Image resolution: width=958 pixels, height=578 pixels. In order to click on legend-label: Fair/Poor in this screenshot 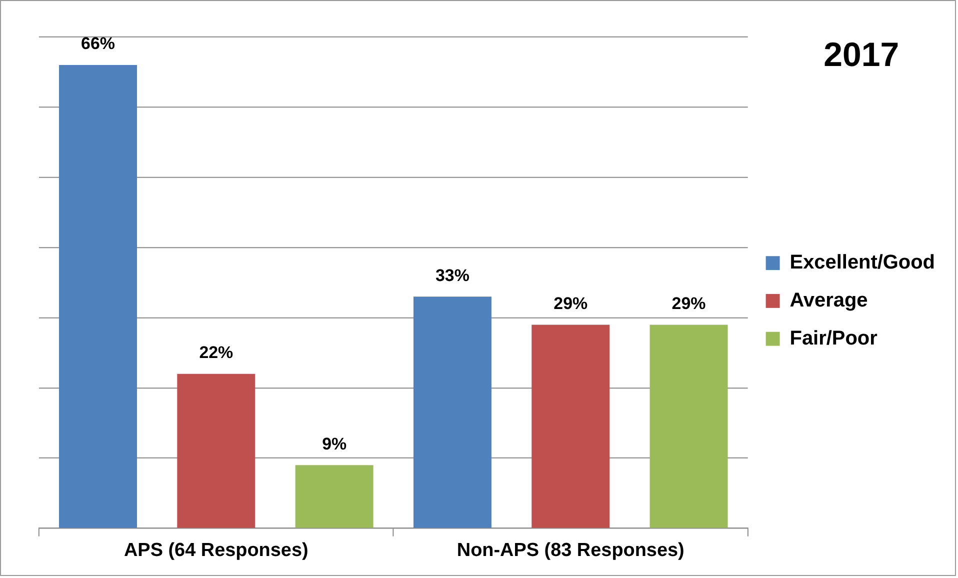, I will do `click(834, 338)`.